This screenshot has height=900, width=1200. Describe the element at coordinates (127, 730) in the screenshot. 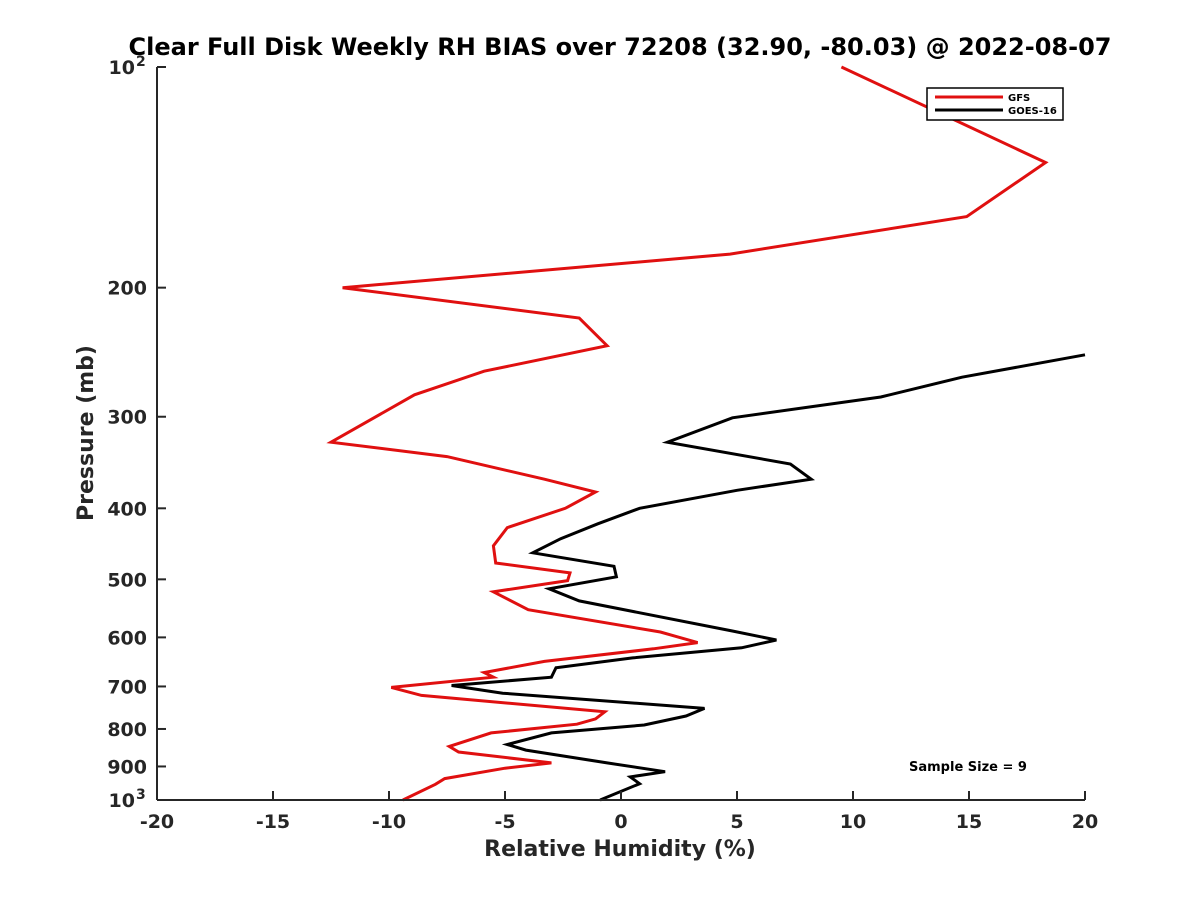

I see `y-tick-label: 800` at that location.